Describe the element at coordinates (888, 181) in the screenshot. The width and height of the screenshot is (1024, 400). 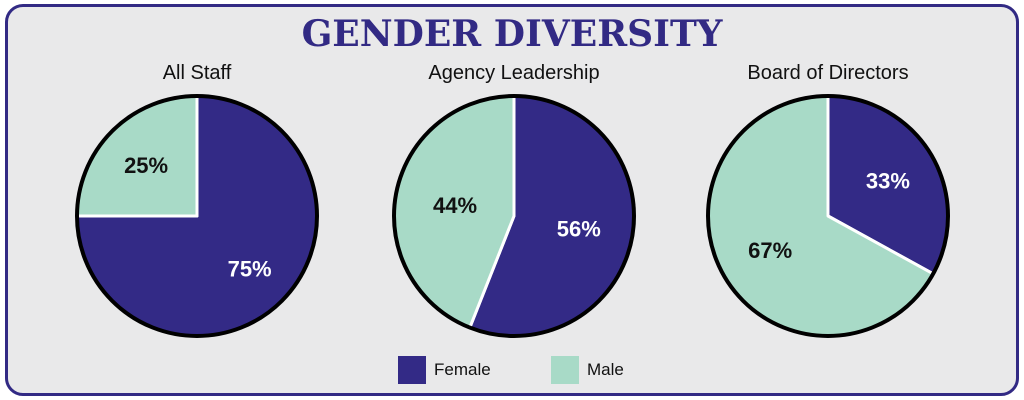
I see `slice-label-female: 33%` at that location.